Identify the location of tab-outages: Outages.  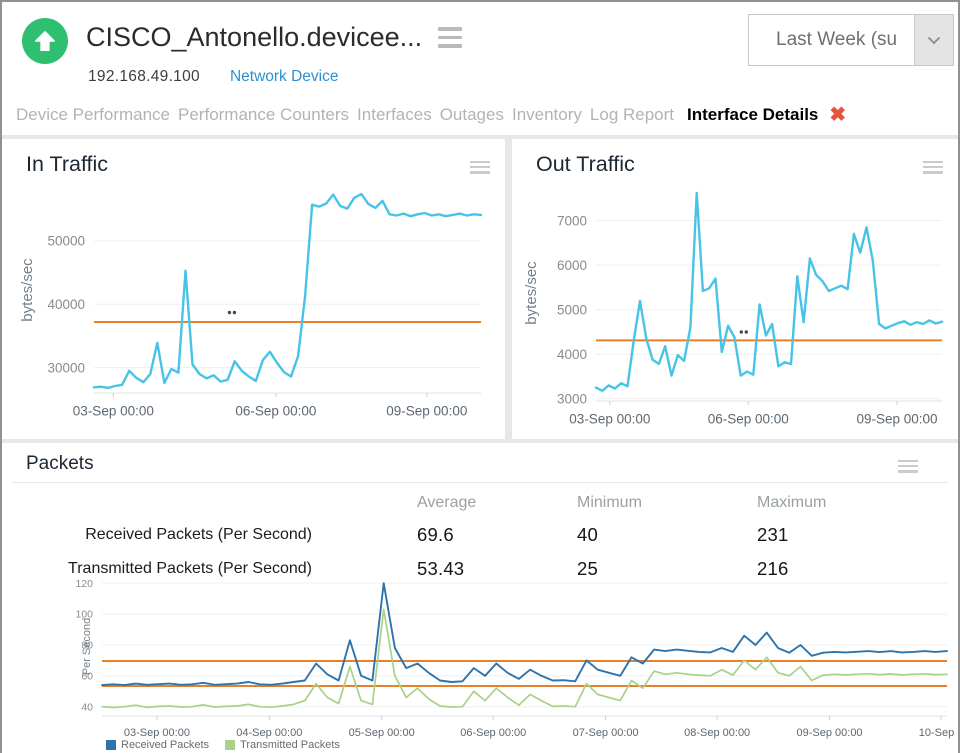
(471, 114).